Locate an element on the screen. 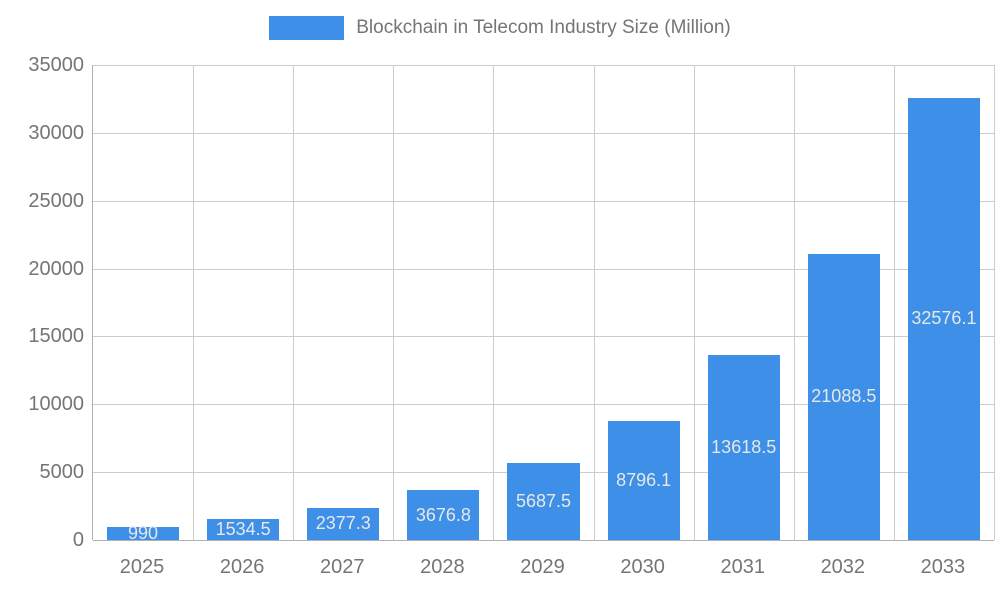  bar-value-label: 8796.1 is located at coordinates (644, 479).